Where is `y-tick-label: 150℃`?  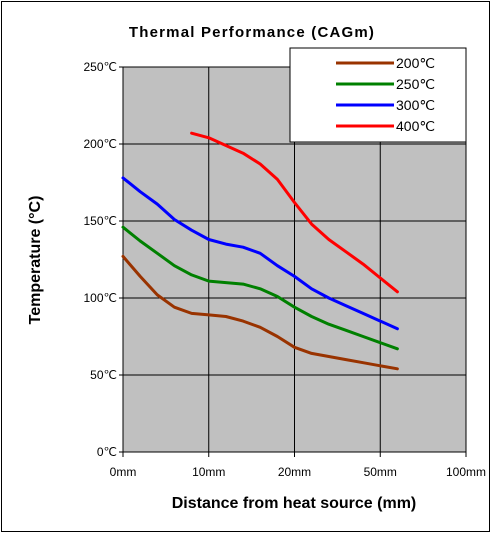
y-tick-label: 150℃ is located at coordinates (101, 221).